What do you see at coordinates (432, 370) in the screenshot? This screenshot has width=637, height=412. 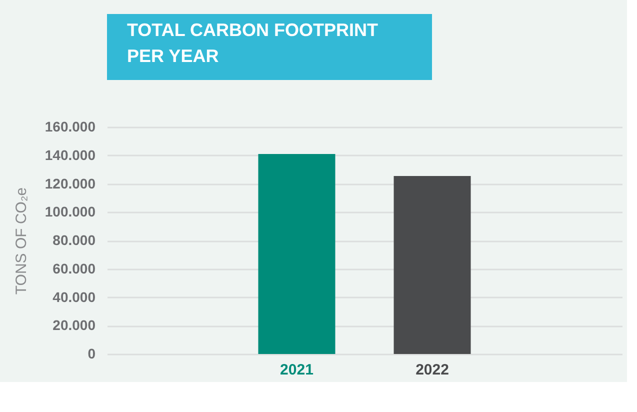 I see `x-tick-label: 2022` at bounding box center [432, 370].